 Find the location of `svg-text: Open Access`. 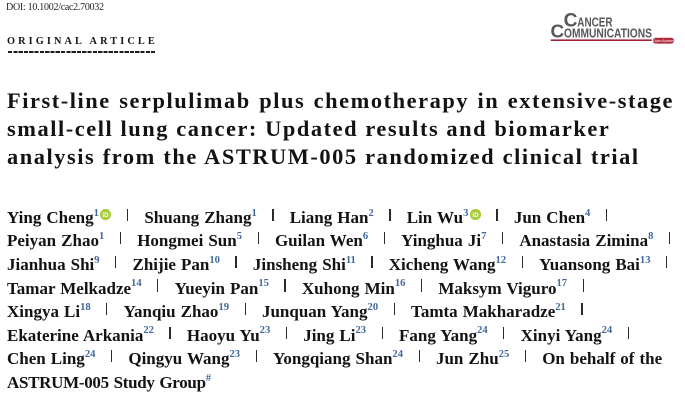

svg-text: Open Access is located at coordinates (663, 41).